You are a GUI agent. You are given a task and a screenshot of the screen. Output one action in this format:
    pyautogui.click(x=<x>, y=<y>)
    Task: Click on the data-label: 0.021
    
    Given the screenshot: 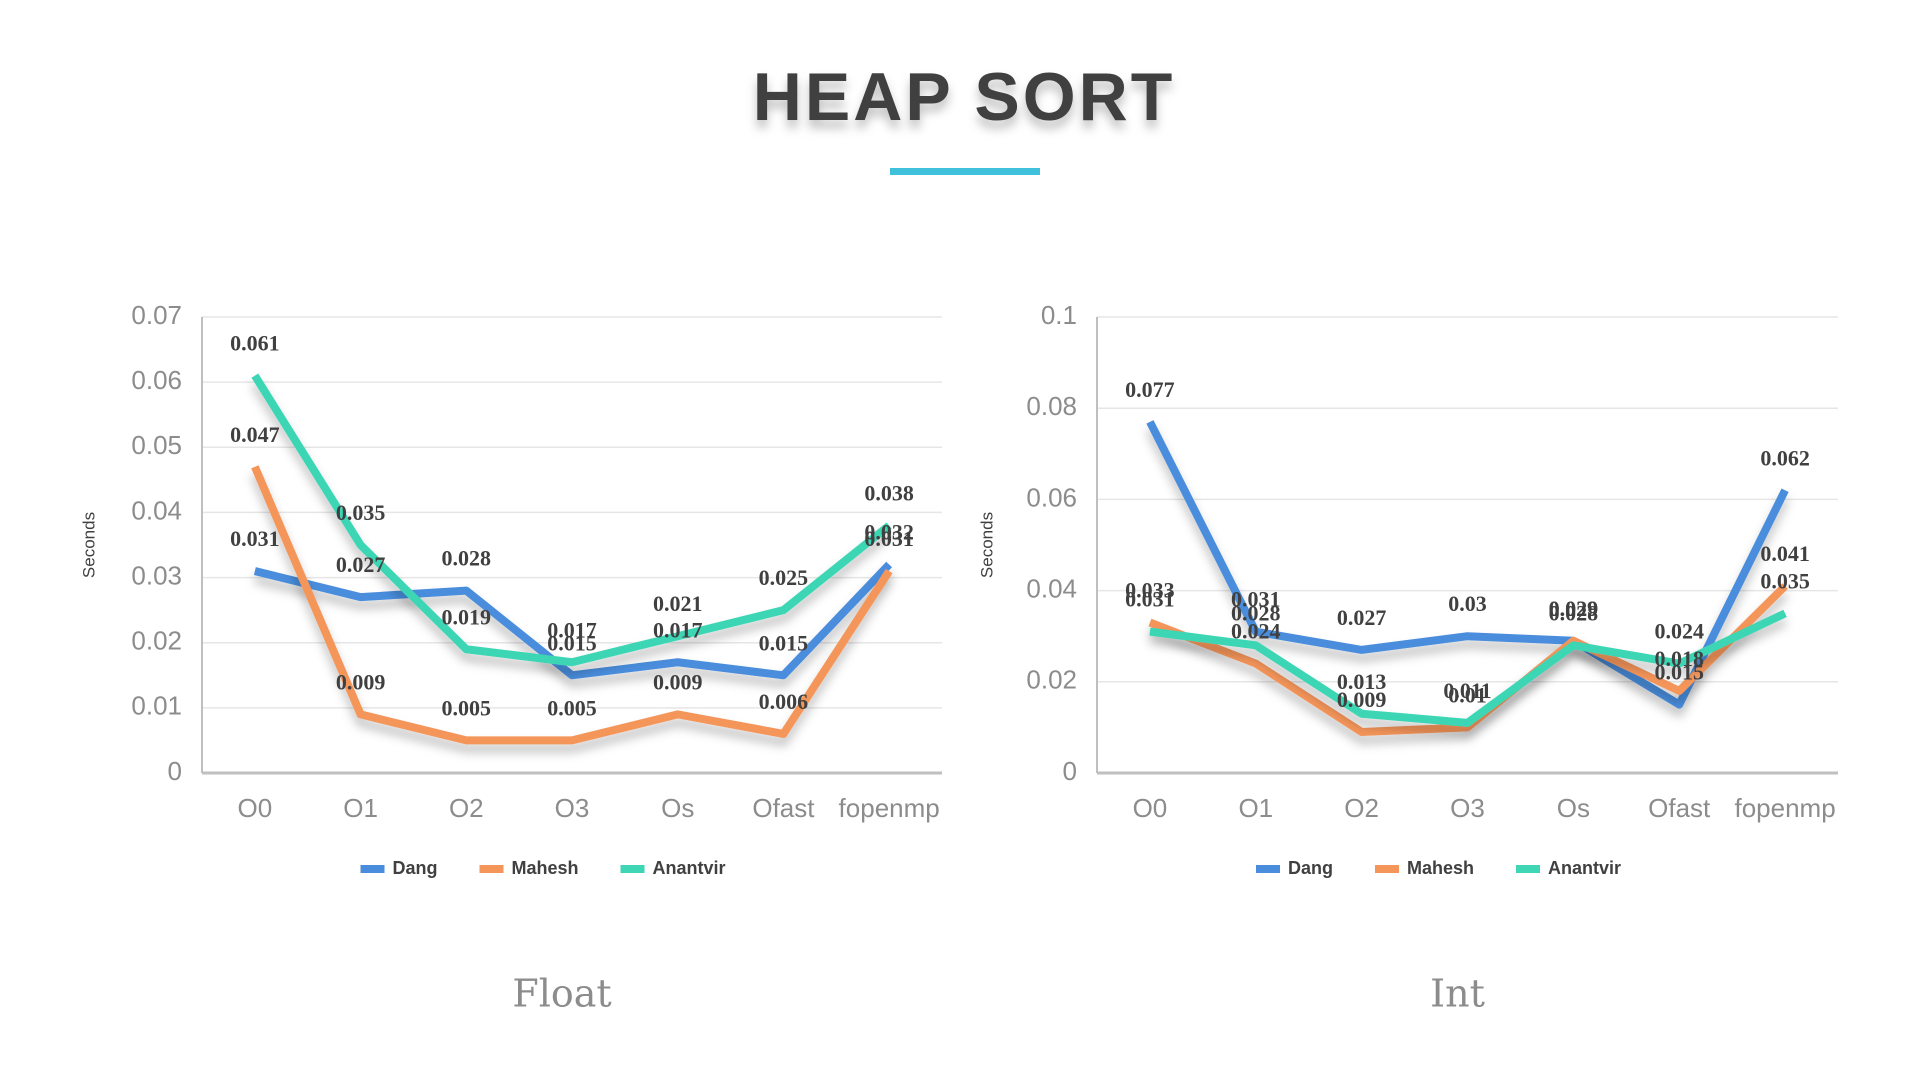 What is the action you would take?
    pyautogui.click(x=678, y=603)
    